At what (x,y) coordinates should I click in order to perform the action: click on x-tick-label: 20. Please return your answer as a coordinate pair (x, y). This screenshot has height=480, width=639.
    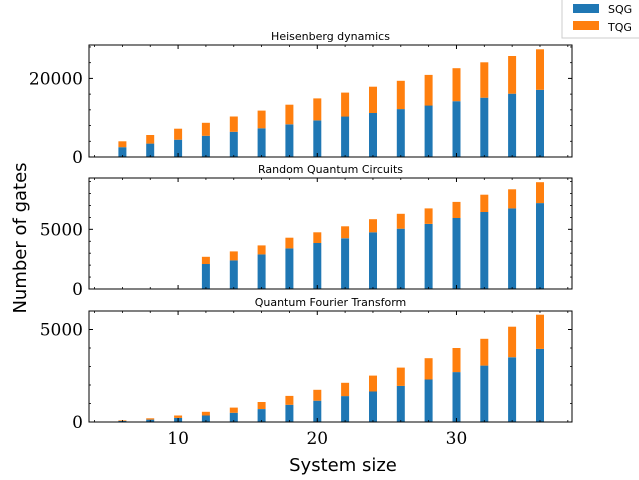
    Looking at the image, I should click on (317, 439).